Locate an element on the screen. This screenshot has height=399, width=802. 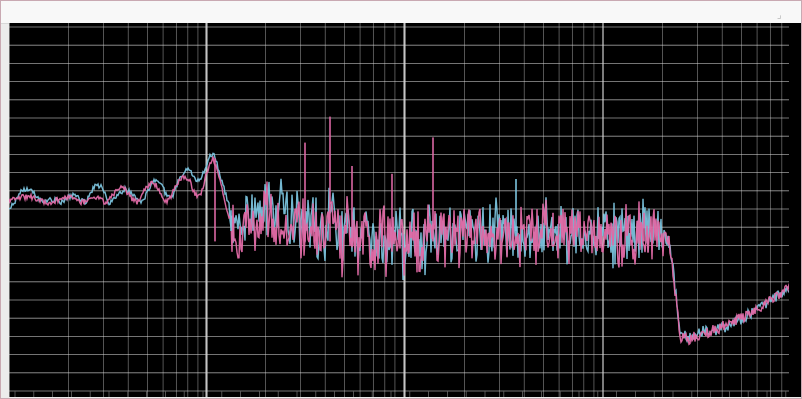
window-titlebar: ⌟ is located at coordinates (401, 12).